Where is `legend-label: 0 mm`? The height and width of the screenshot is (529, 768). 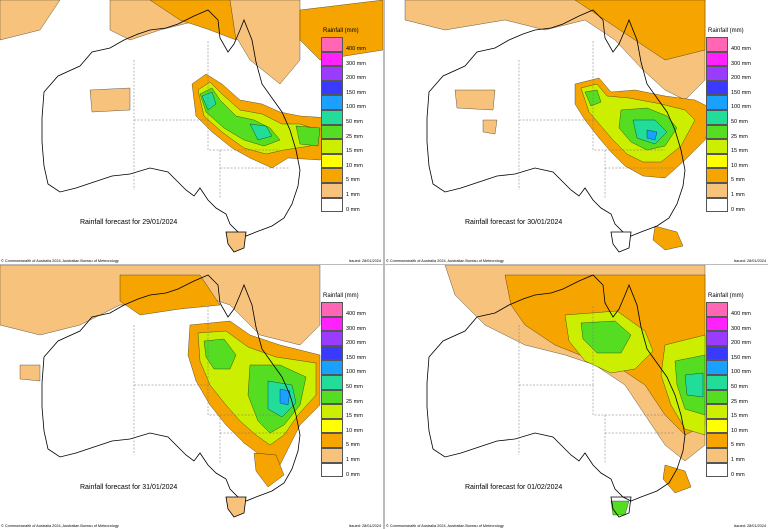
legend-label: 0 mm is located at coordinates (353, 209).